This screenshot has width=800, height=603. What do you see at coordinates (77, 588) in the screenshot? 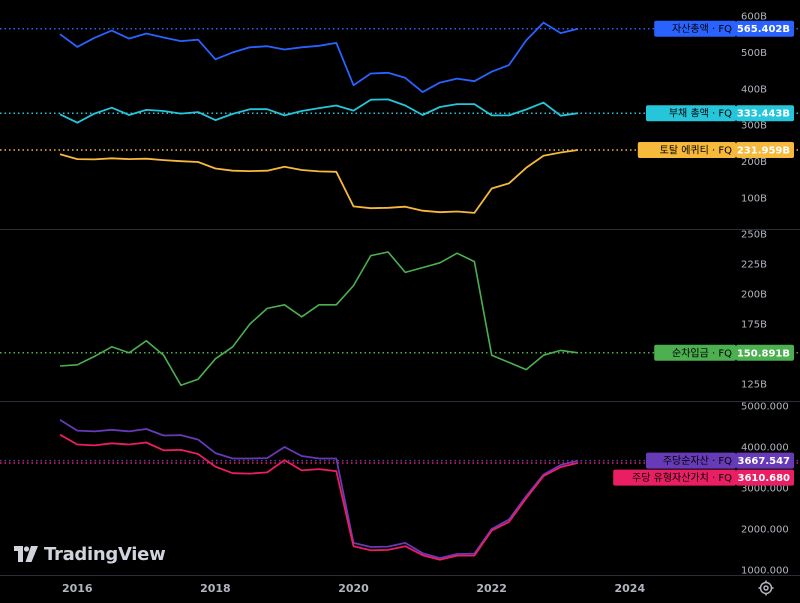
I see `x-tick-label: 2016` at bounding box center [77, 588].